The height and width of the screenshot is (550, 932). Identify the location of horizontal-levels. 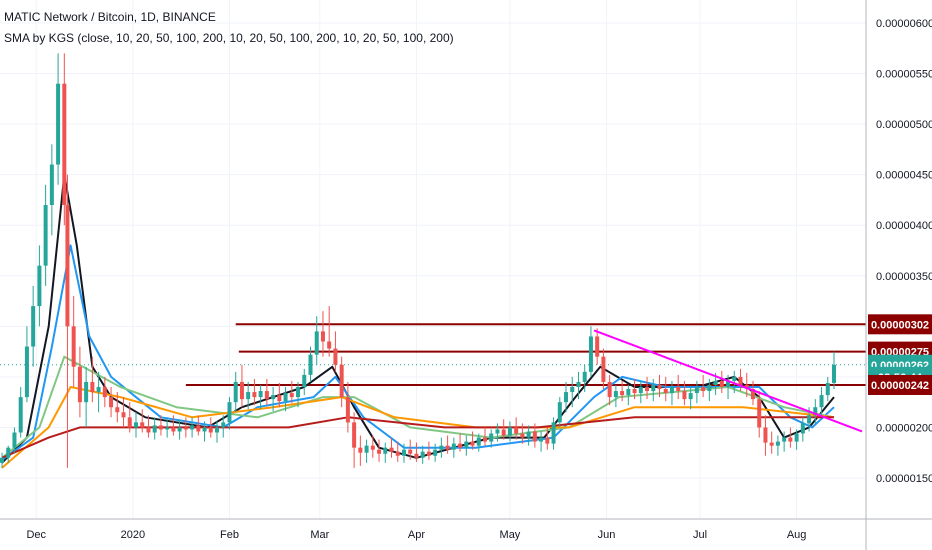
(433, 354).